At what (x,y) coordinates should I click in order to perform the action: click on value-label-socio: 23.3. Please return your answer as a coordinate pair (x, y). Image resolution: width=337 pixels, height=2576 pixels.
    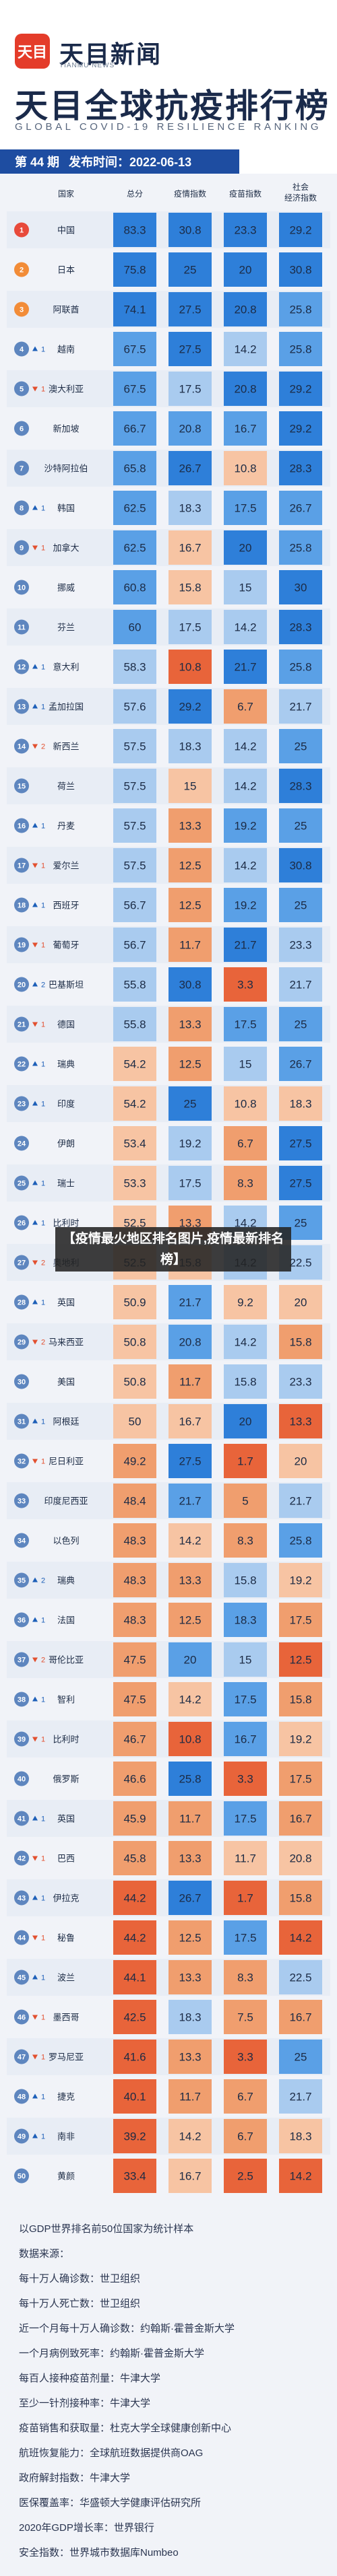
    Looking at the image, I should click on (300, 945).